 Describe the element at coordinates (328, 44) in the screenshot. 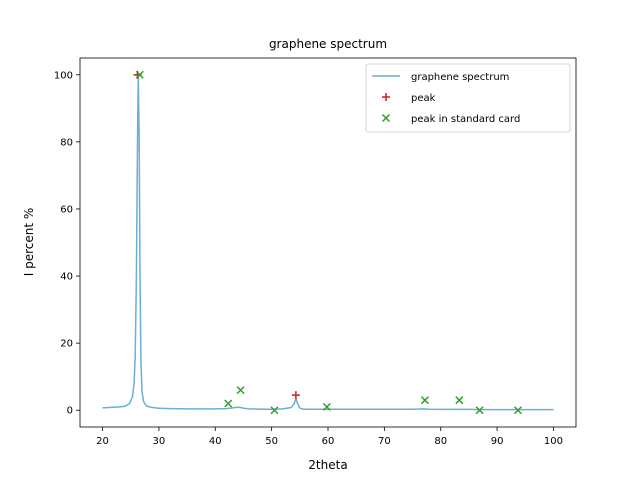

I see `chart-title: graphene spectrum` at that location.